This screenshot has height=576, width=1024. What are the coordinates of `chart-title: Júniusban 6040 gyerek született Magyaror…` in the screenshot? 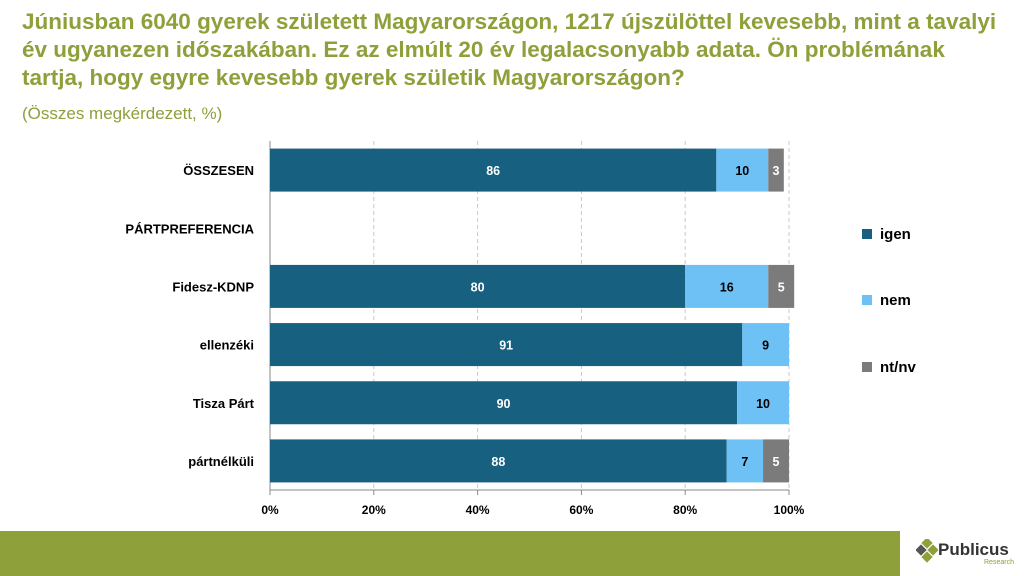 It's located at (509, 49).